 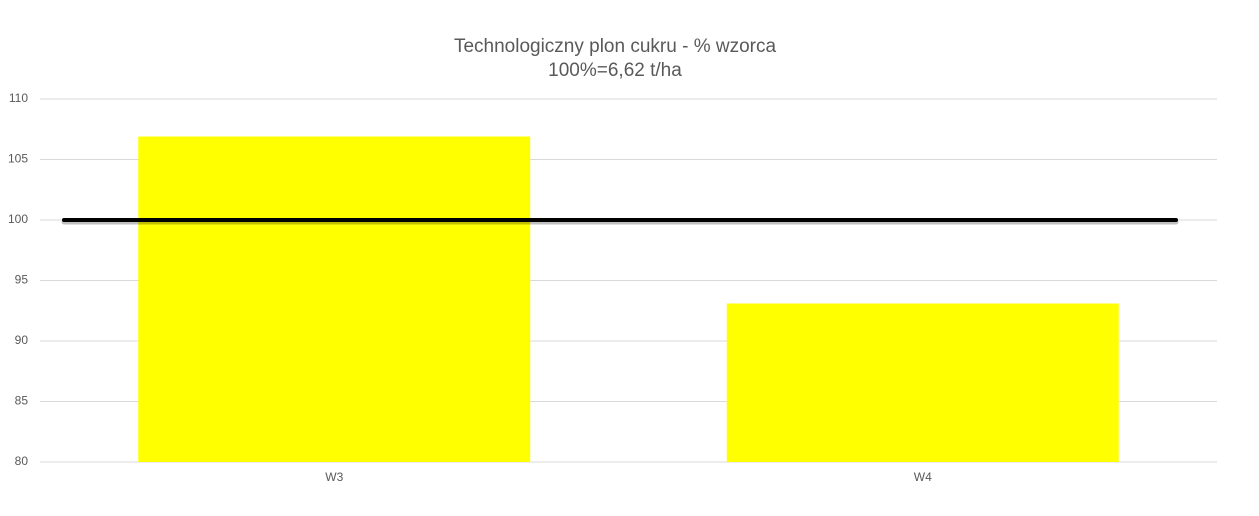 I want to click on chart-subtitle: 100%=6,62 t/ha, so click(x=615, y=70).